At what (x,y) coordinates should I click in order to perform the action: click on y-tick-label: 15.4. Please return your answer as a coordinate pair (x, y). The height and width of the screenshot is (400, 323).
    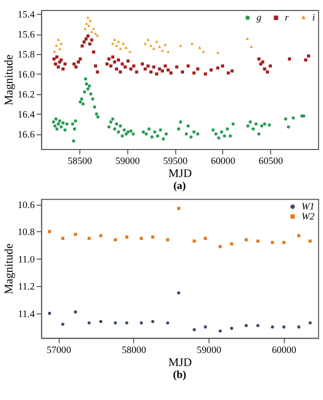
    Looking at the image, I should click on (26, 14).